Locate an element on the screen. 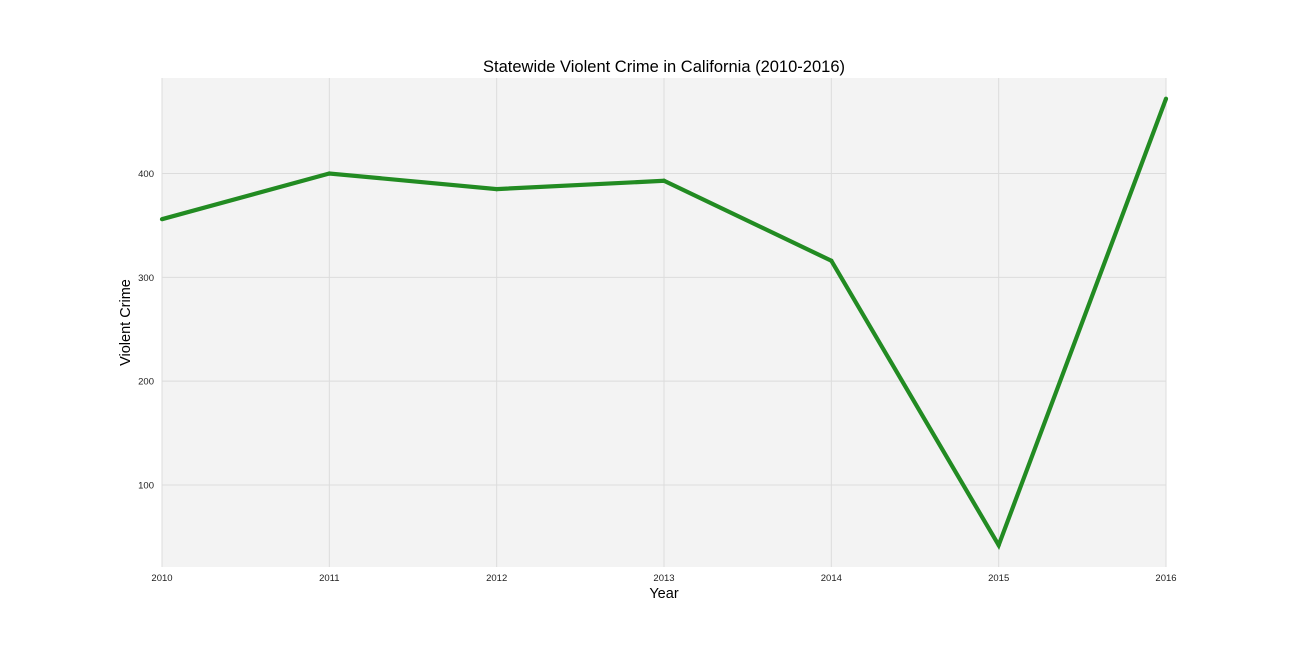  y-axis-title: Violent Crime is located at coordinates (126, 322).